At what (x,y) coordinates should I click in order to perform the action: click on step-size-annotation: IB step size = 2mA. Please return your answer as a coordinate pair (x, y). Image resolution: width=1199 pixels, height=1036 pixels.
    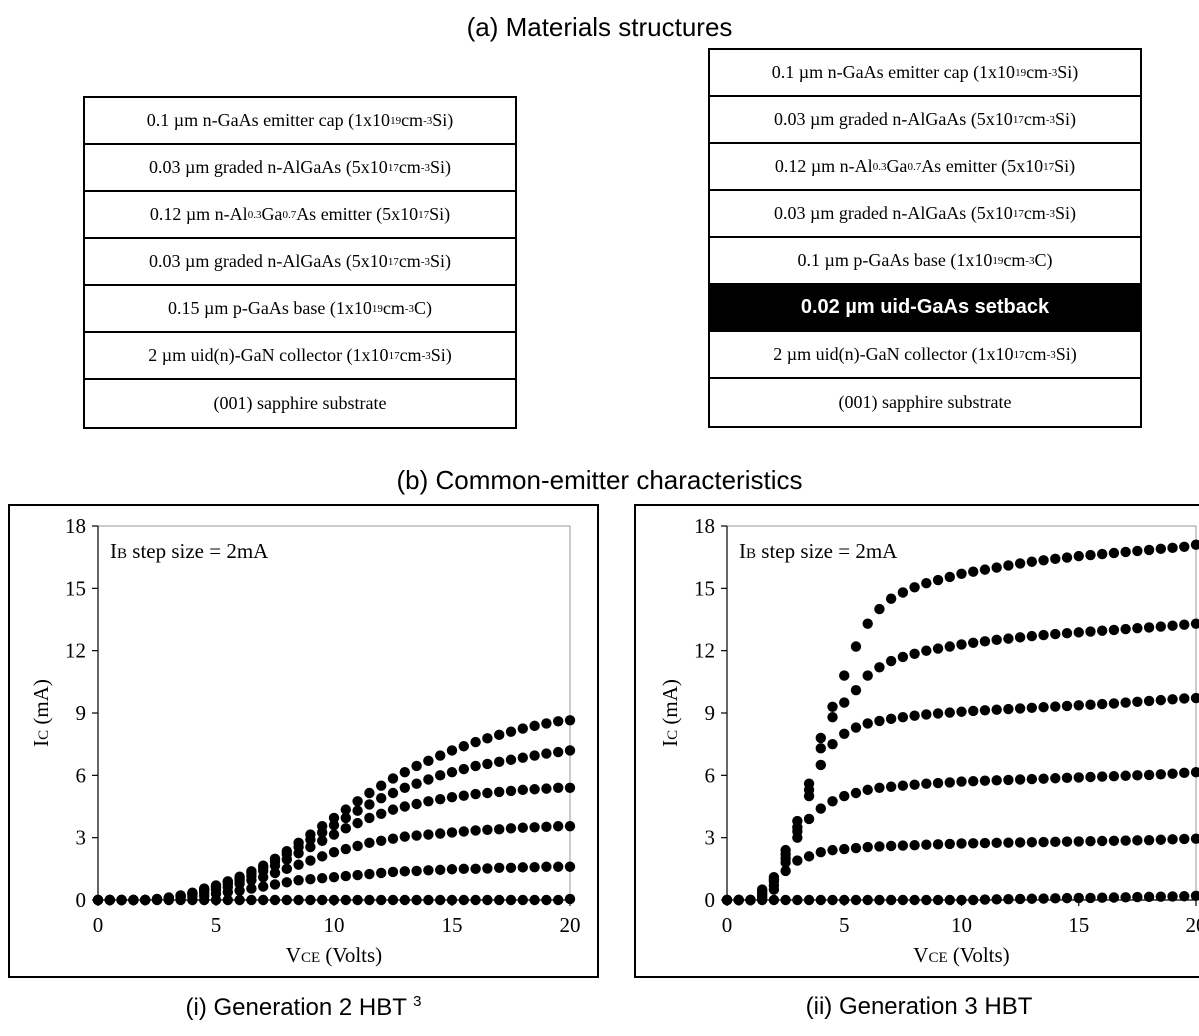
    Looking at the image, I should click on (818, 551).